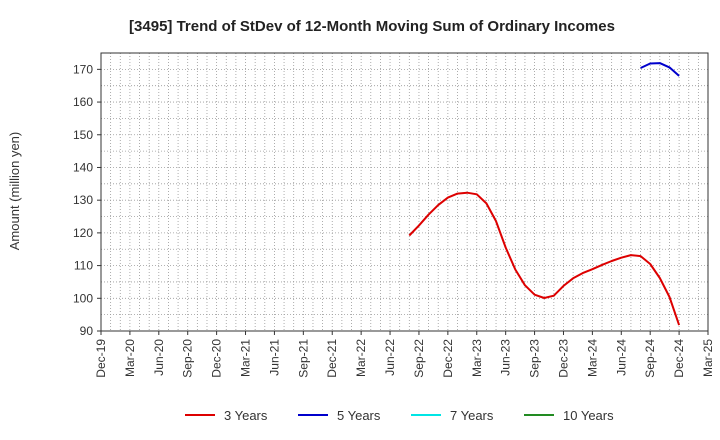  What do you see at coordinates (419, 358) in the screenshot?
I see `x-tick-label: Sep-22` at bounding box center [419, 358].